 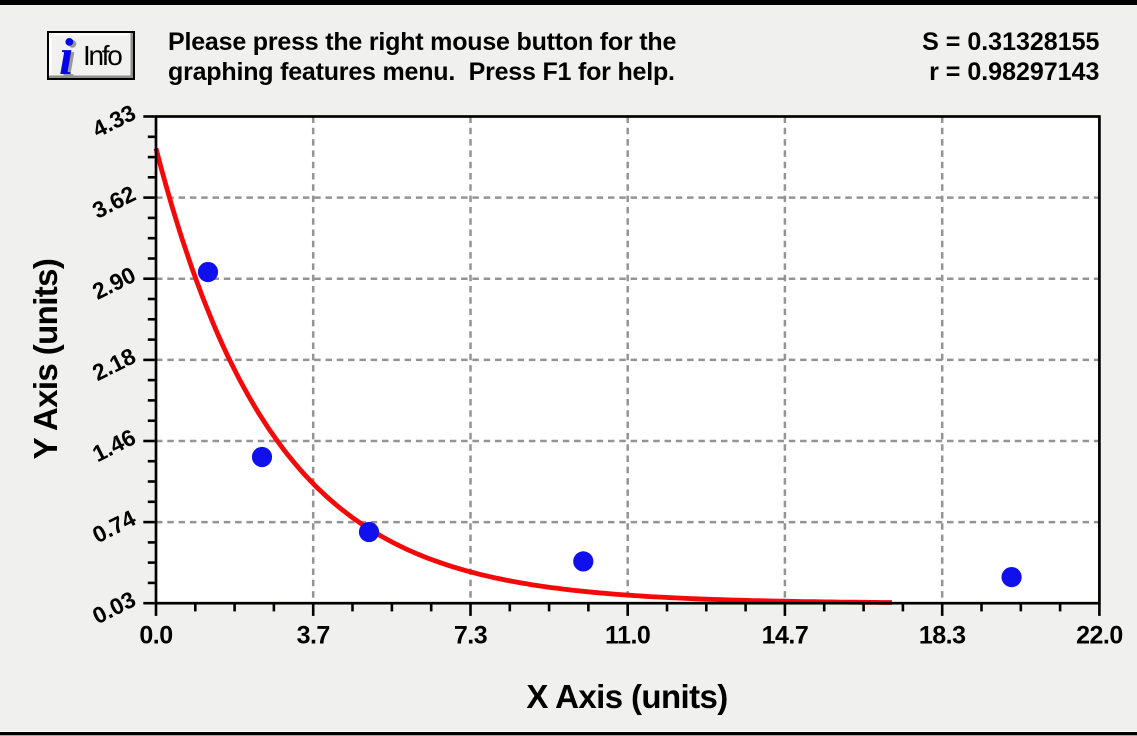 What do you see at coordinates (114, 607) in the screenshot?
I see `svg-text: 0.03` at bounding box center [114, 607].